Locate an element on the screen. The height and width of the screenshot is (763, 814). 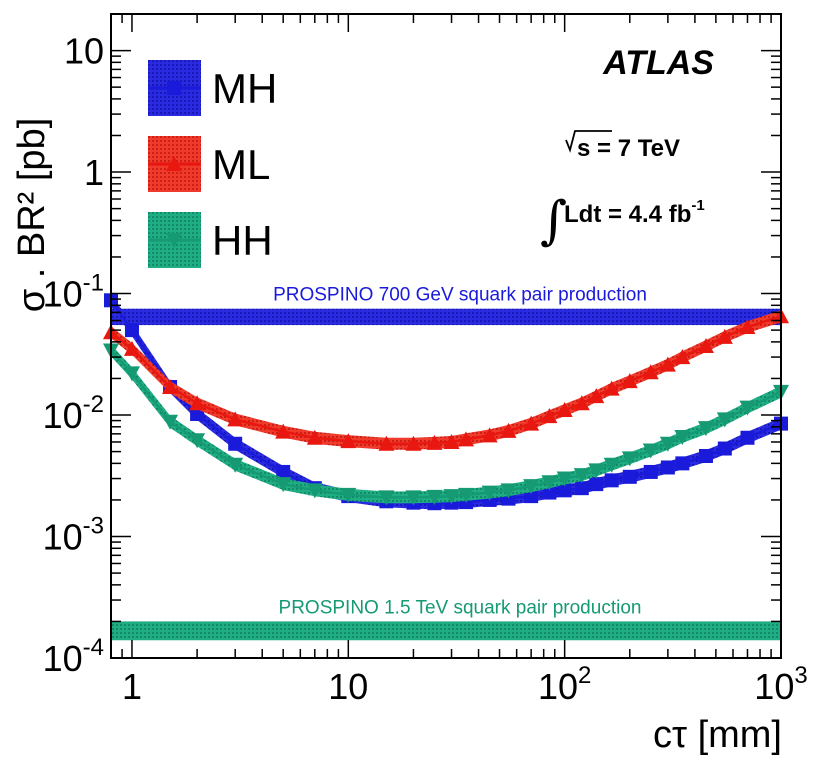
x-tick-base: 1 is located at coordinates (132, 686).